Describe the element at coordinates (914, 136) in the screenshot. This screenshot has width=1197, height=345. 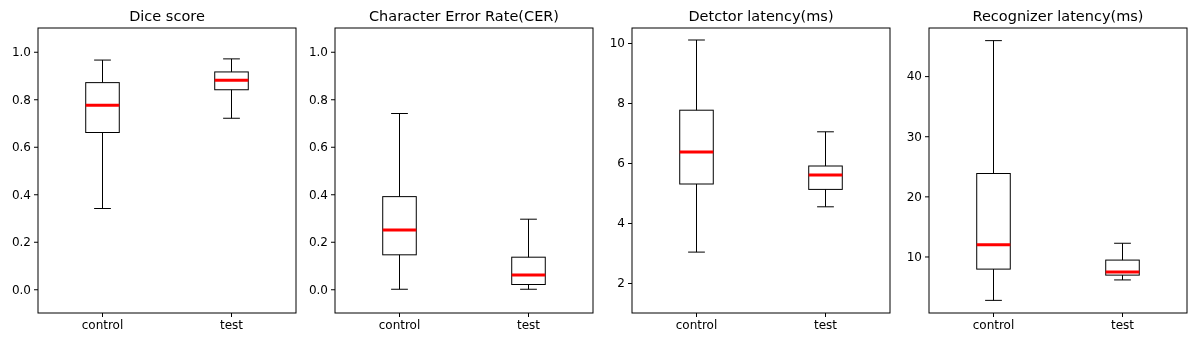
I see `y-tick-label: 30` at that location.